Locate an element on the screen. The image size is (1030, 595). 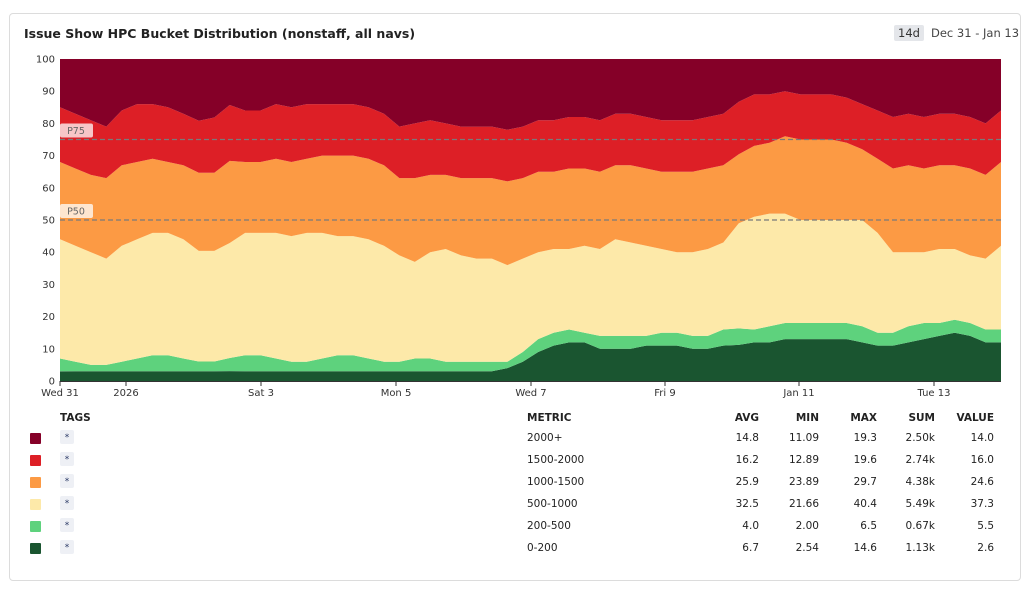
reference-label-p50: P50 is located at coordinates (76, 212).